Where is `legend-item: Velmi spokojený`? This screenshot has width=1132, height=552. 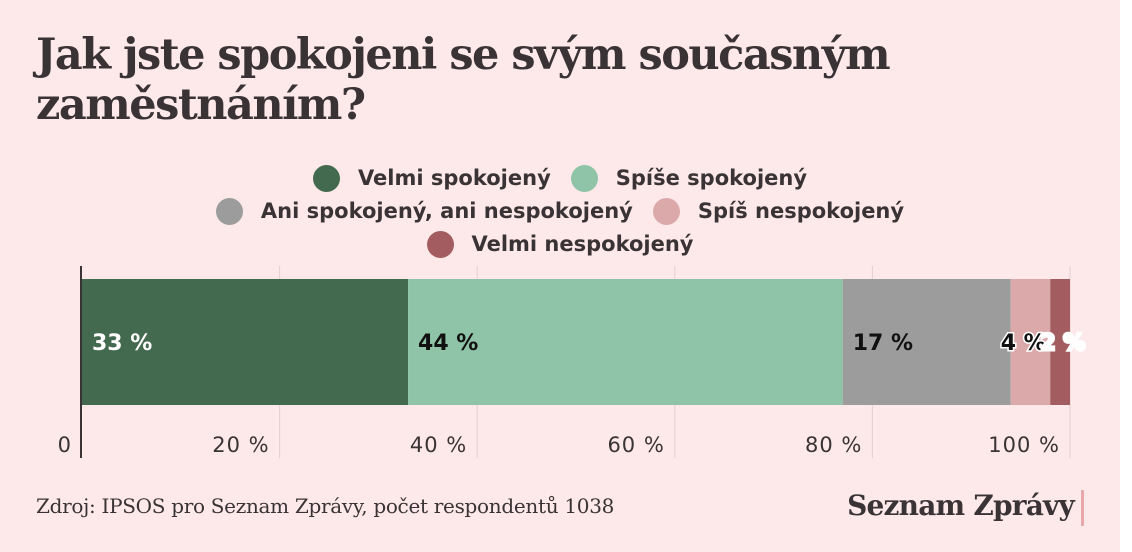
legend-item: Velmi spokojený is located at coordinates (431, 178).